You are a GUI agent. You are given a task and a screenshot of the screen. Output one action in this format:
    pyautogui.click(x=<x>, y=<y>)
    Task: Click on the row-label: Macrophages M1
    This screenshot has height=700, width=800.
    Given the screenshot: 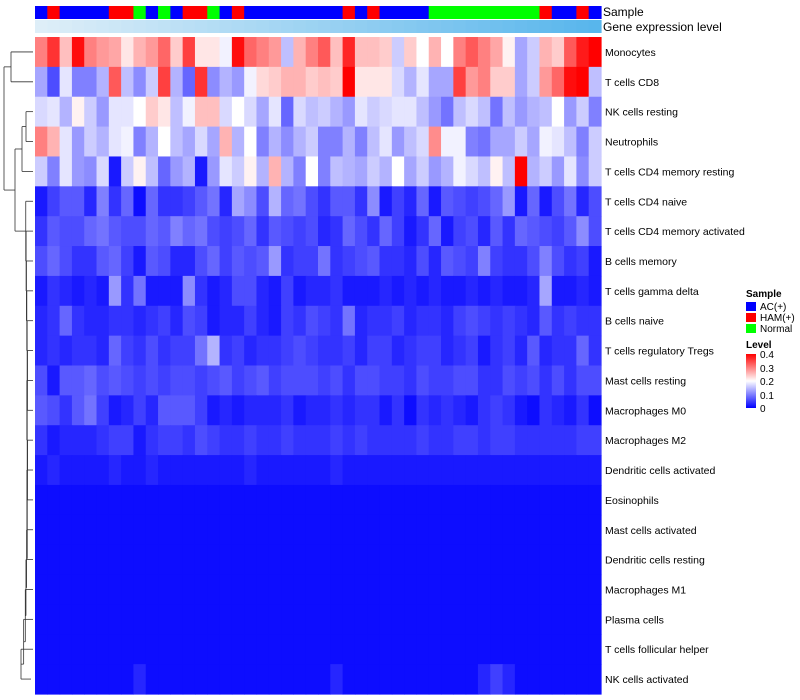 What is the action you would take?
    pyautogui.click(x=645, y=590)
    